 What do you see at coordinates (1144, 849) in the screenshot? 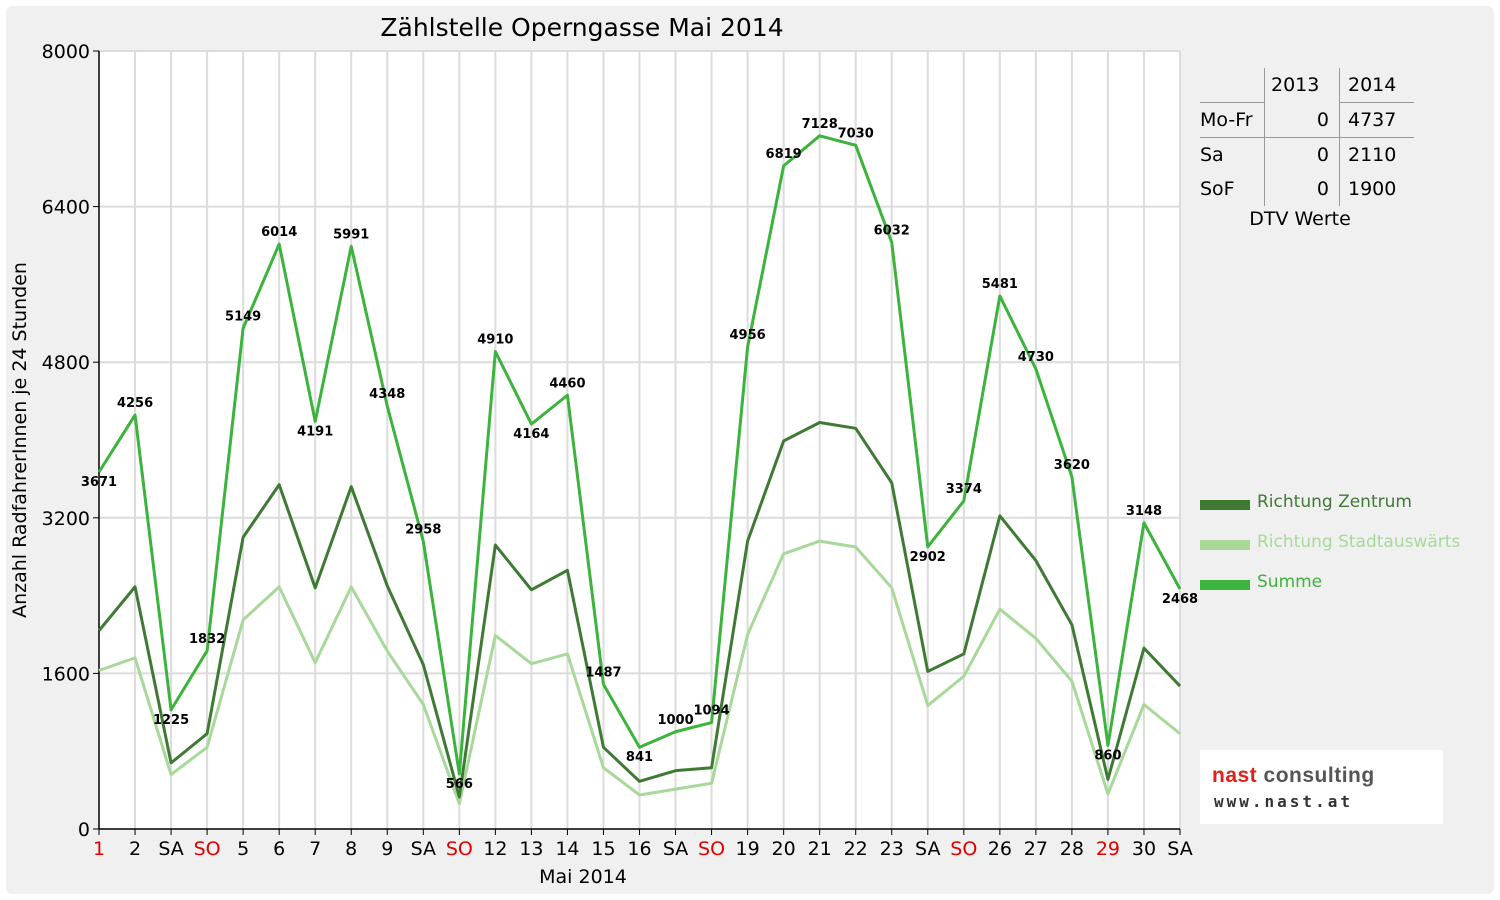
I see `x-tick-label: 30` at bounding box center [1144, 849].